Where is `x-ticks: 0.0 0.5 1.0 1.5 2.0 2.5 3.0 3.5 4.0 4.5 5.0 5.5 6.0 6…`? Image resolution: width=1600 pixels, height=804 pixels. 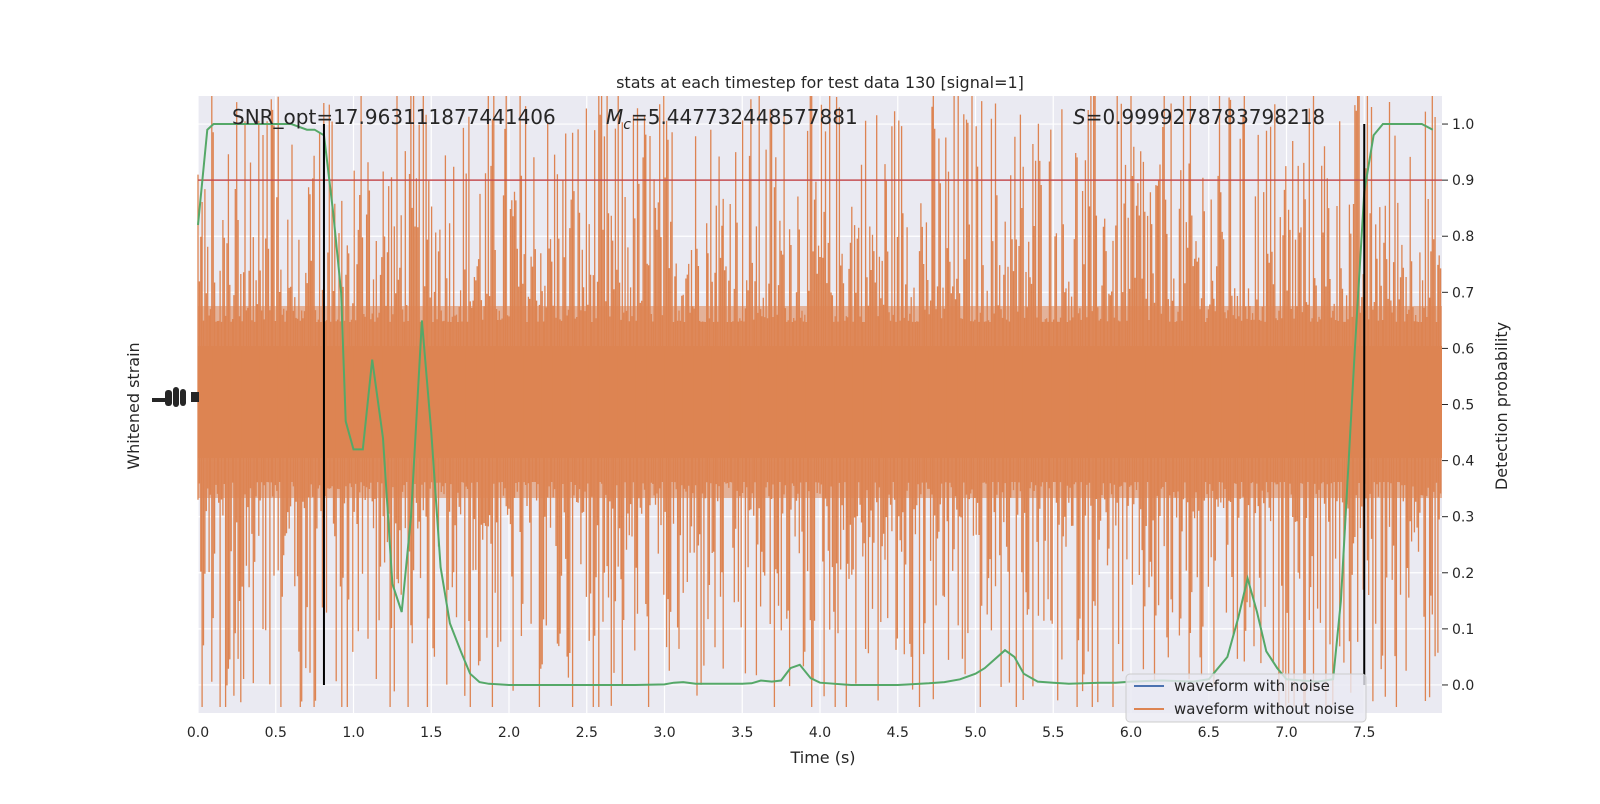 x-ticks: 0.0 0.5 1.0 1.5 2.0 2.5 3.0 3.5 4.0 4.5 5.0 5.5 6.0 6… is located at coordinates (781, 733).